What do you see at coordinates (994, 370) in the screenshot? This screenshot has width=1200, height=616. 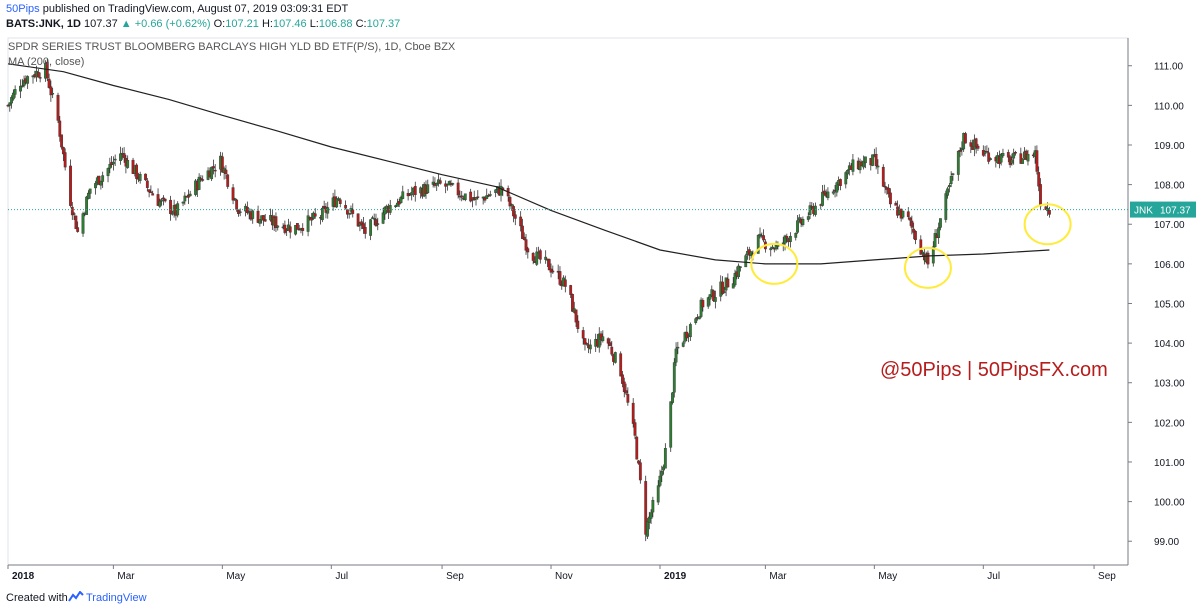 I see `watermark: @50Pips | 50PipsFX.com` at bounding box center [994, 370].